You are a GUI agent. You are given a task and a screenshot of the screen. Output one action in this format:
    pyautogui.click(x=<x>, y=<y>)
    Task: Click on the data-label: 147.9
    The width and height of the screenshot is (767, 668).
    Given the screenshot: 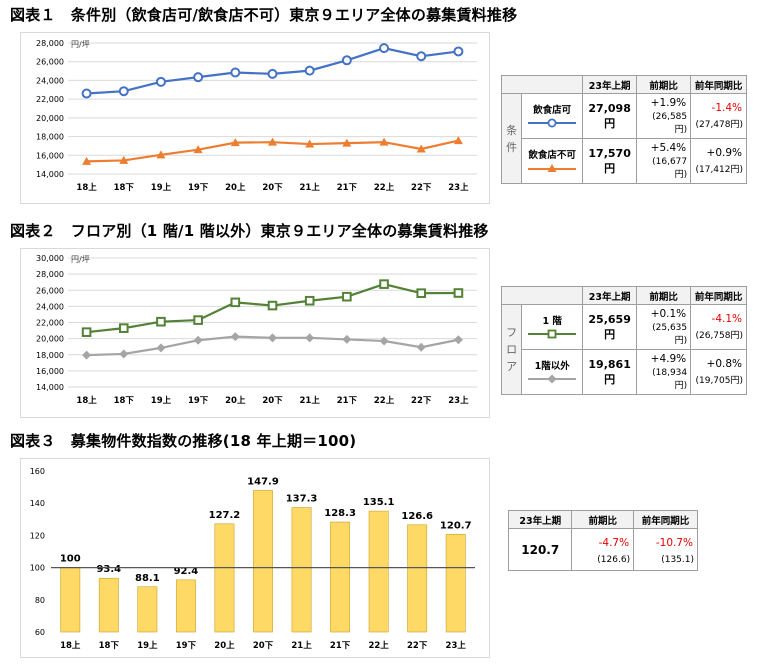 What is the action you would take?
    pyautogui.click(x=263, y=481)
    